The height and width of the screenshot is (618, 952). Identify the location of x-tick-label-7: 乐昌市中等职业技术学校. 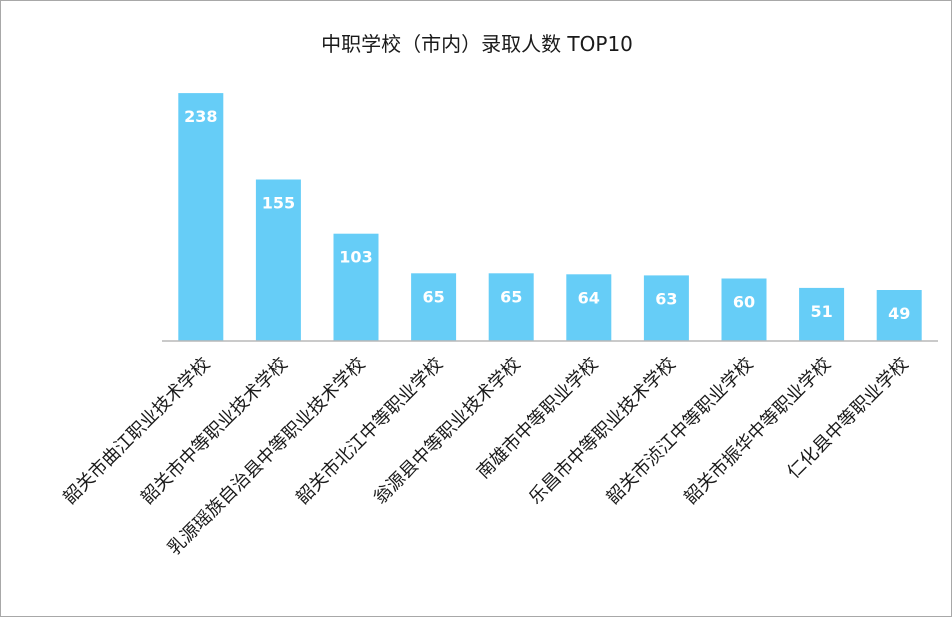
(602, 431).